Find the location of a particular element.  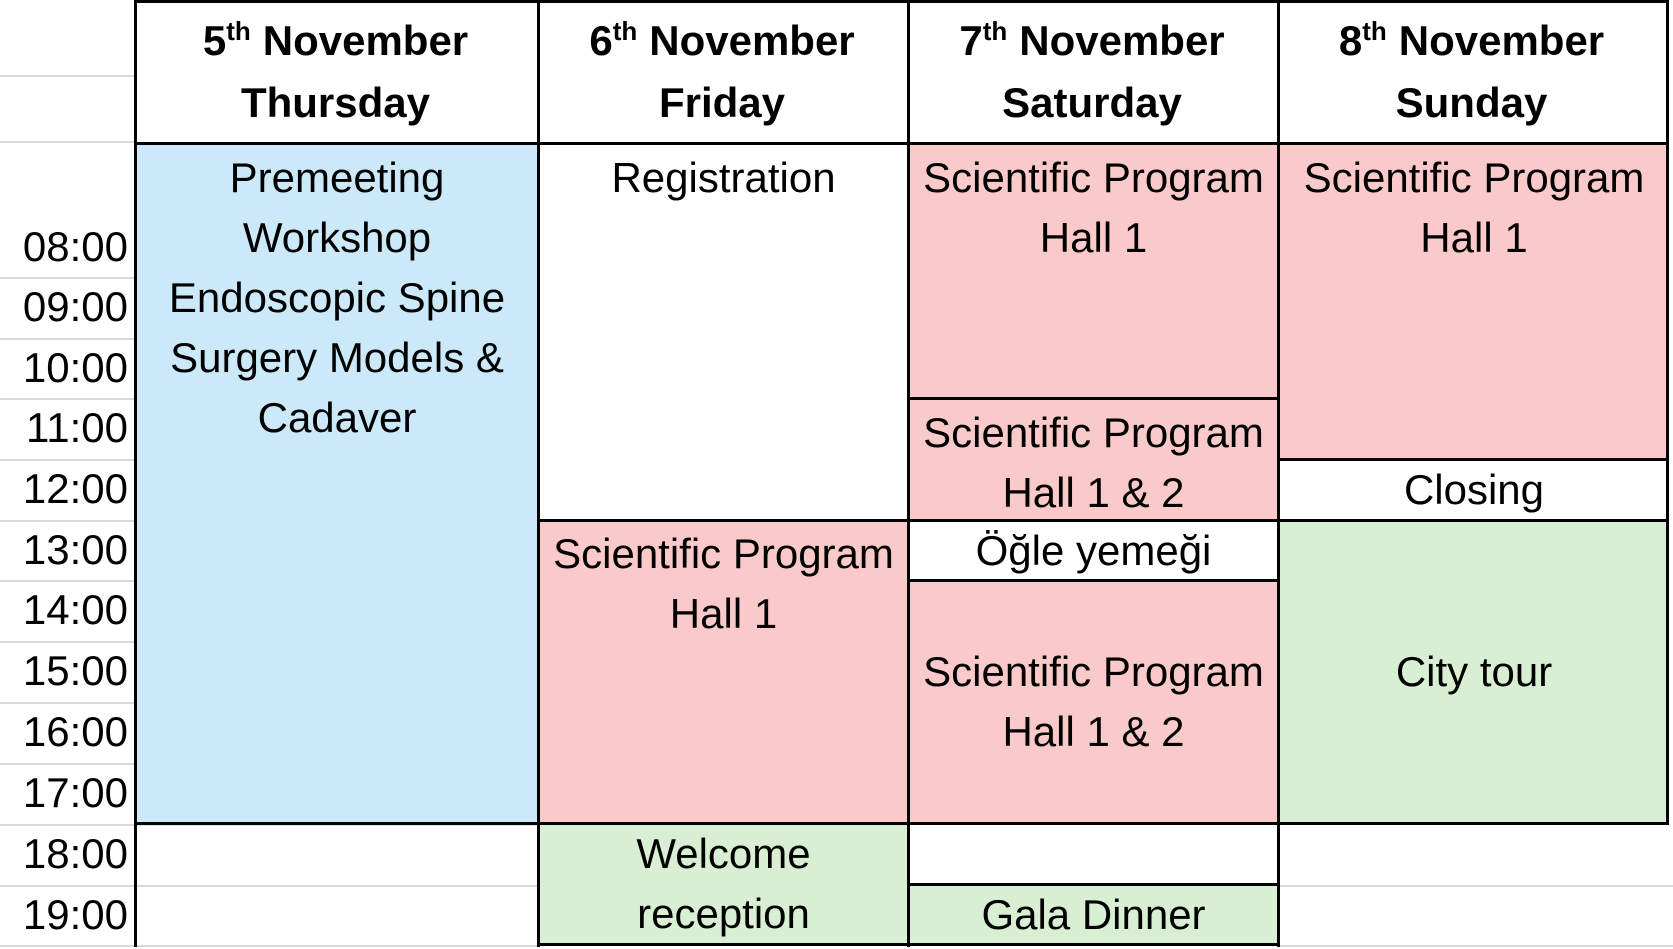

event-line: City tour is located at coordinates (1474, 671).